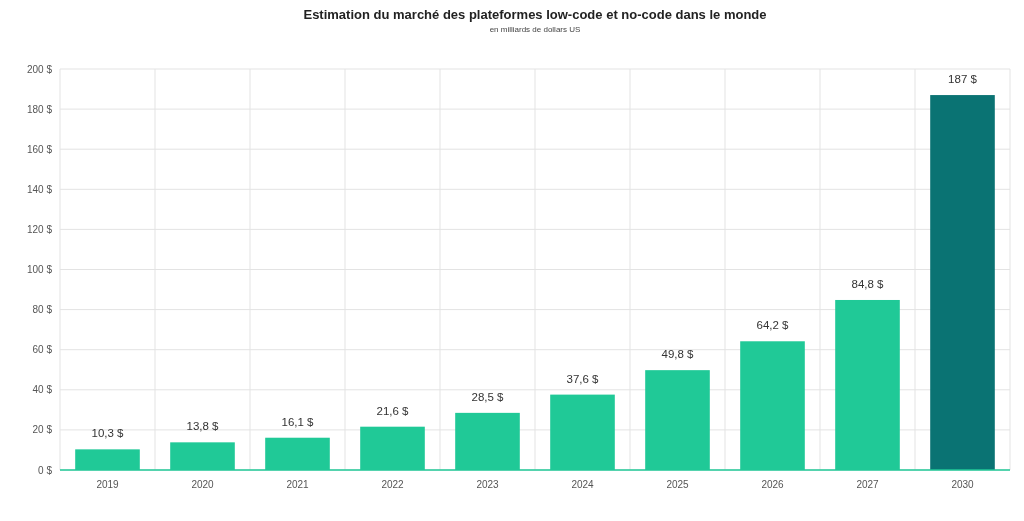  I want to click on y-tick-label: 140 $, so click(39, 189).